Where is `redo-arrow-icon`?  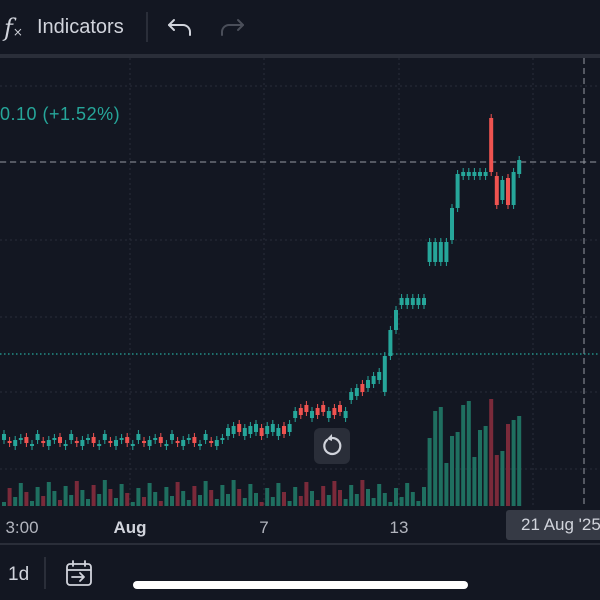
redo-arrow-icon is located at coordinates (232, 27).